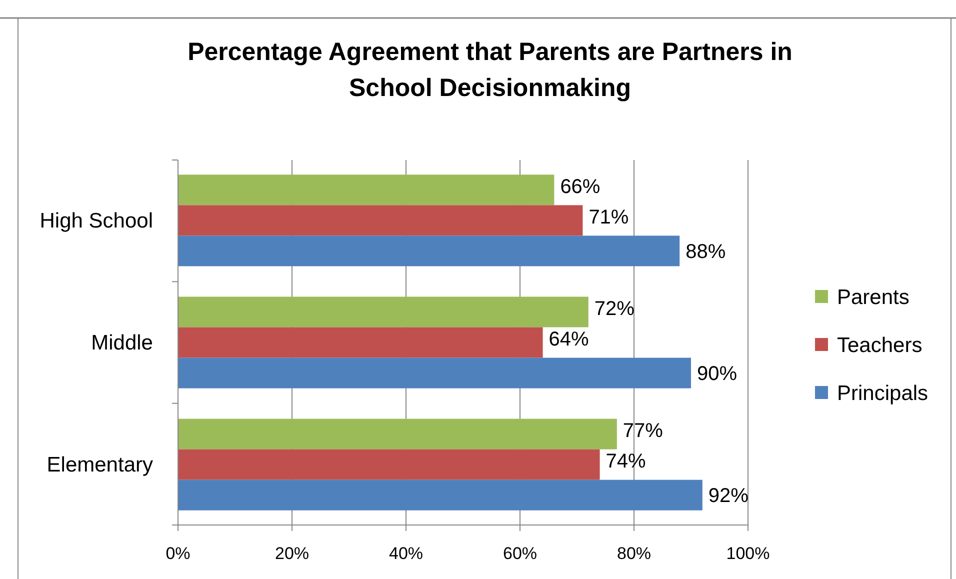 This screenshot has width=956, height=579. What do you see at coordinates (748, 553) in the screenshot?
I see `x-tick-label: 100%` at bounding box center [748, 553].